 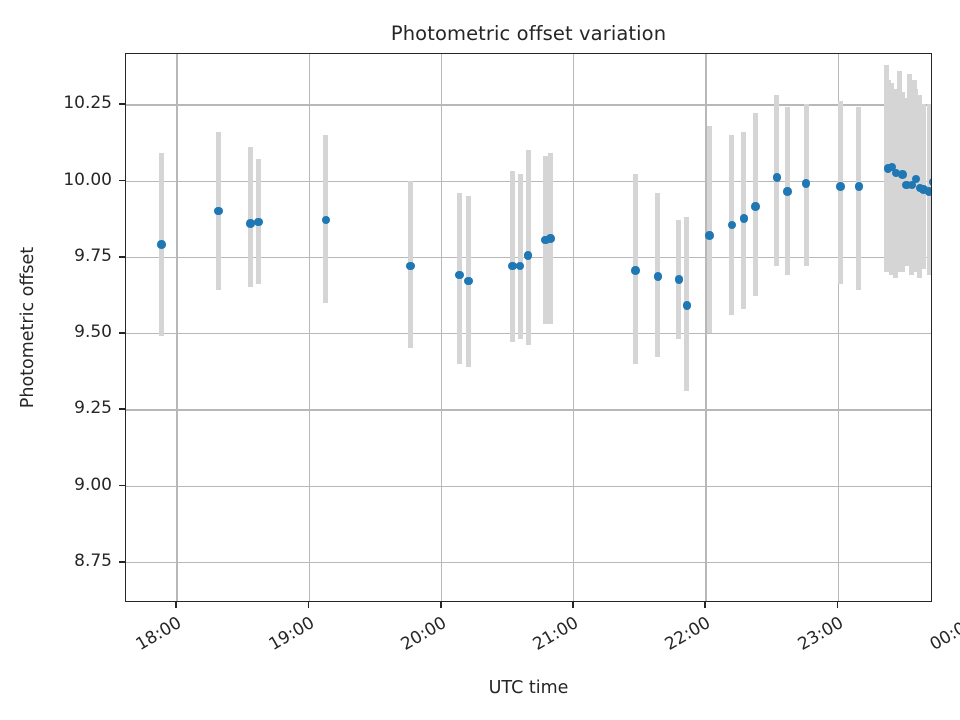 I want to click on y-axis-tick-label: 10.00, so click(x=87, y=179).